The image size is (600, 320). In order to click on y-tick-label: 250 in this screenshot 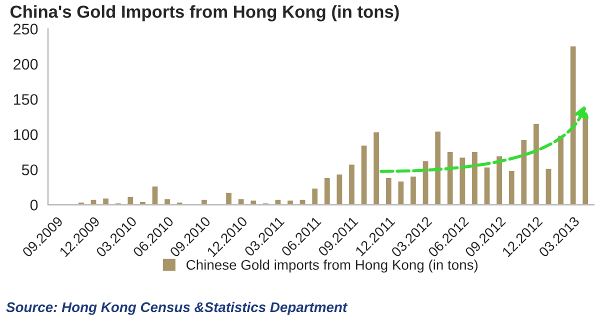, I will do `click(26, 29)`.